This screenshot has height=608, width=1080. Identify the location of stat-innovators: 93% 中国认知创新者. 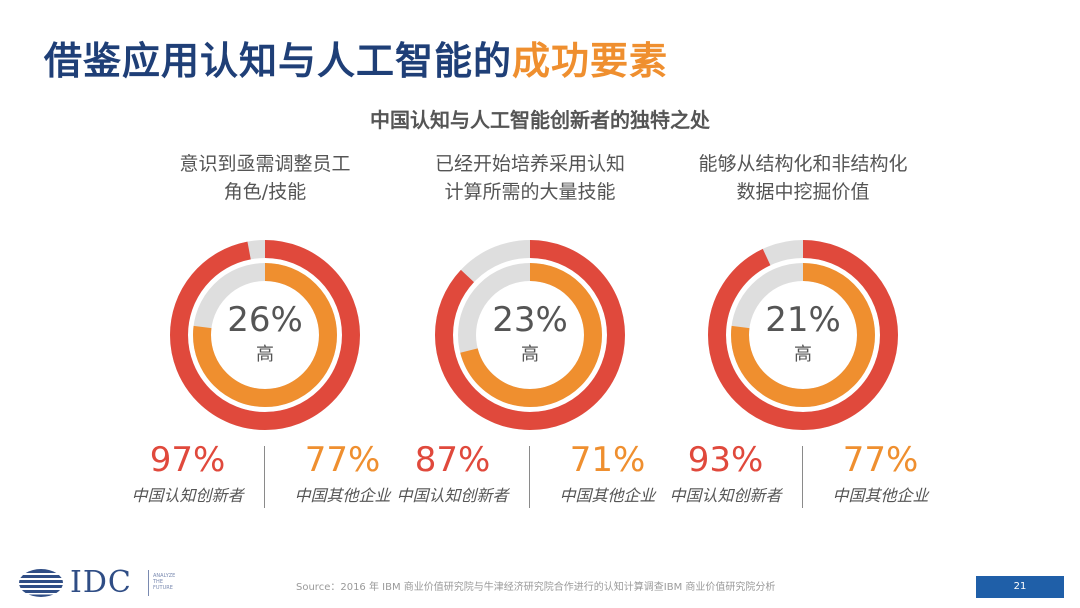
(725, 473).